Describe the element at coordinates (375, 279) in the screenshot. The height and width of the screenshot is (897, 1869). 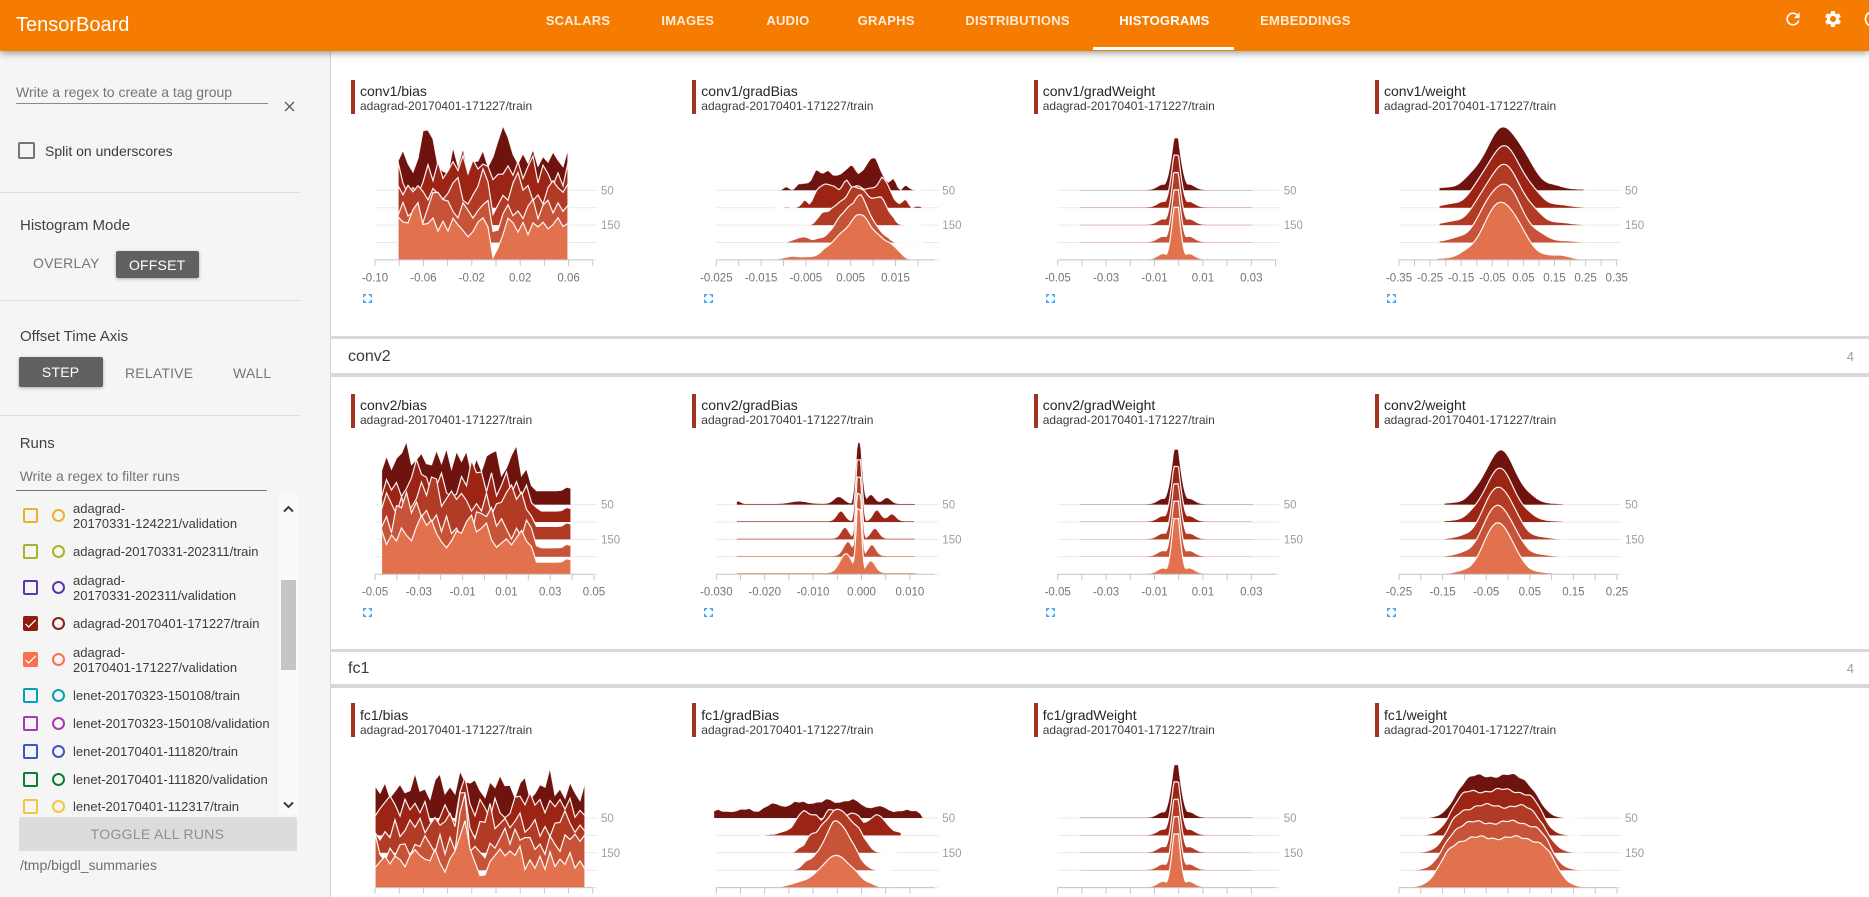
I see `svg-text: -0.10` at that location.